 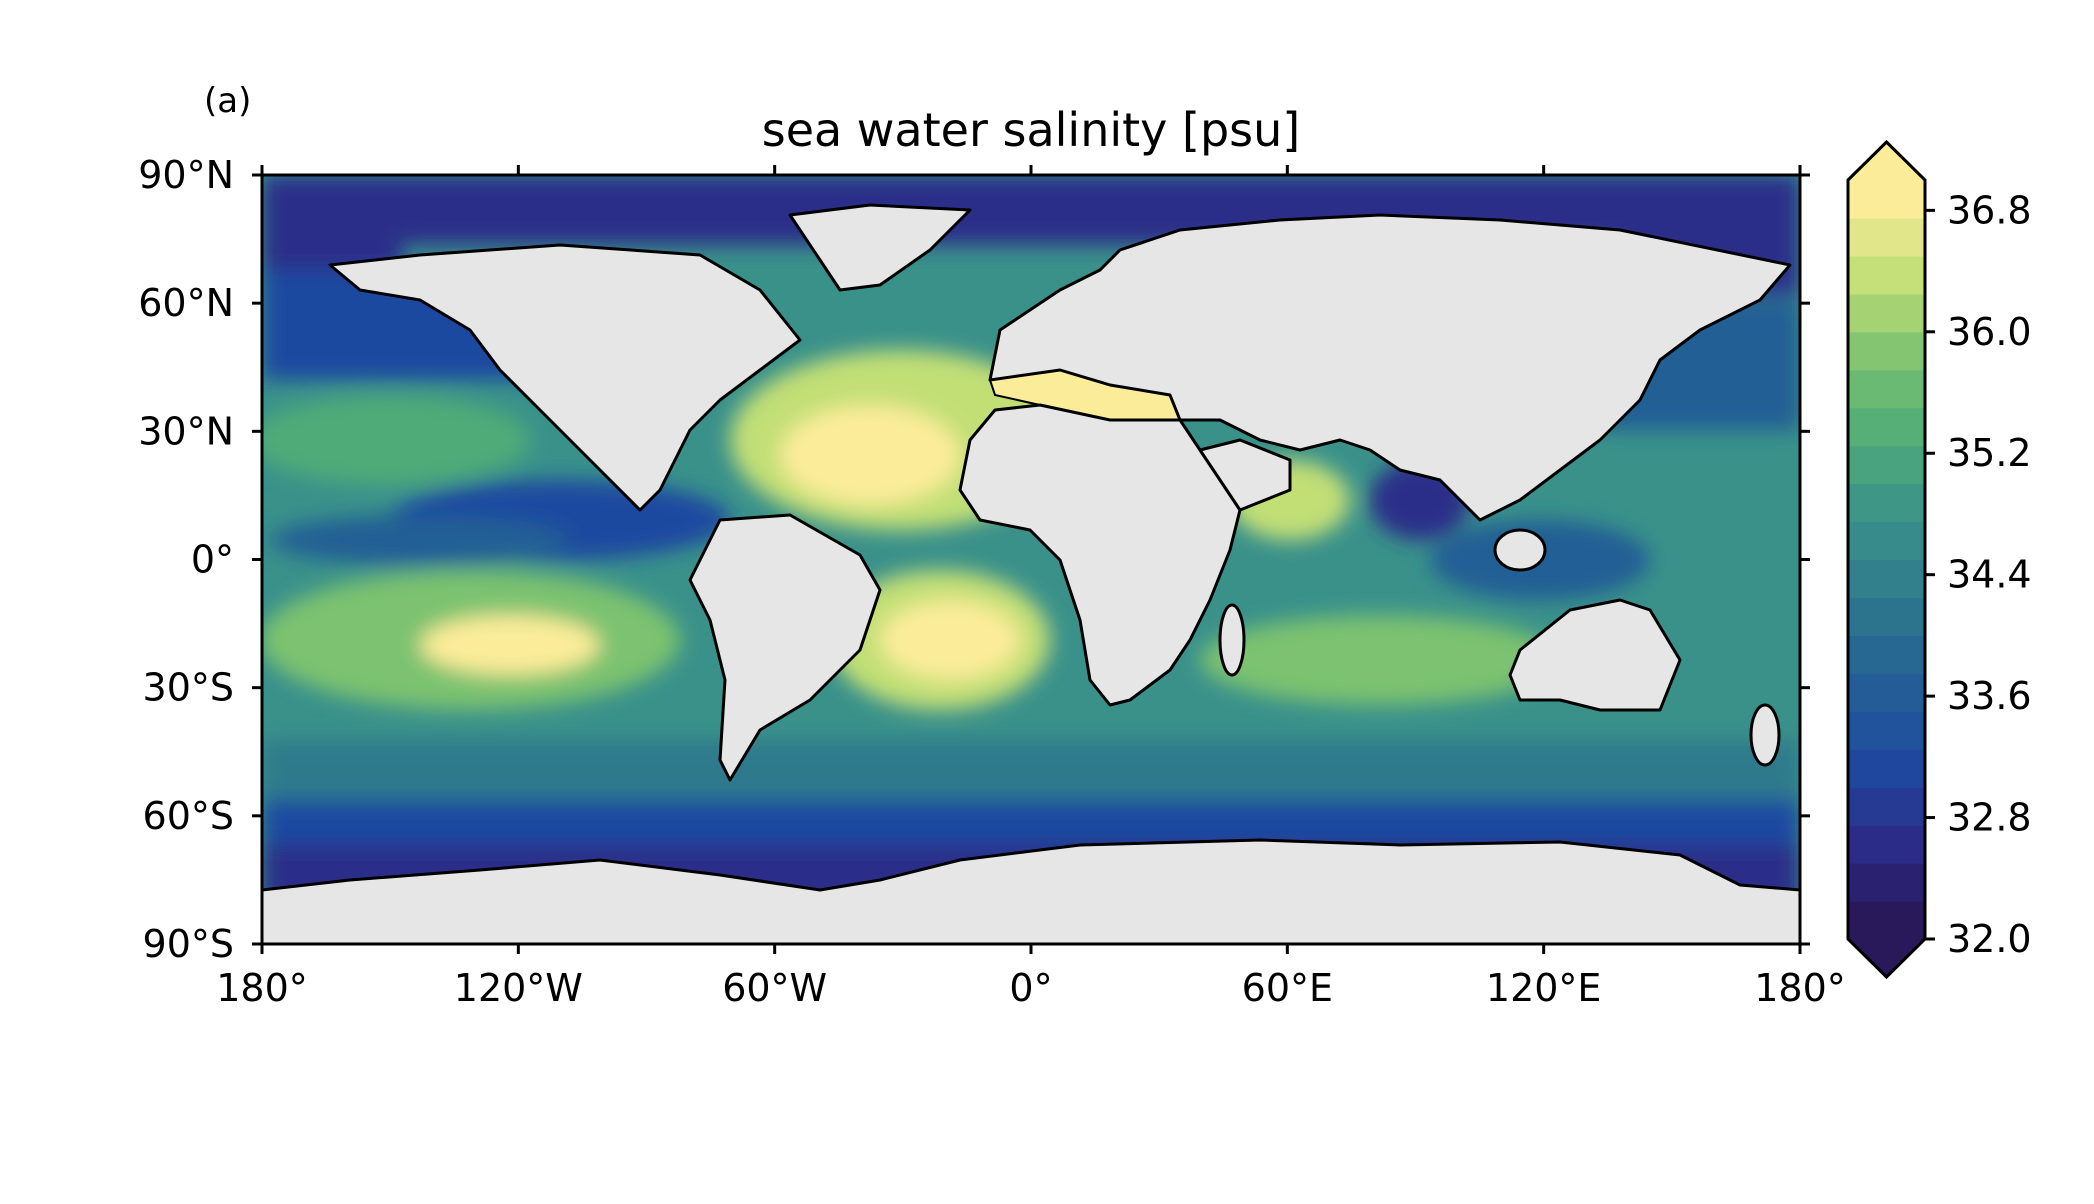 I want to click on y-tick-label: 30°S, so click(x=188, y=688).